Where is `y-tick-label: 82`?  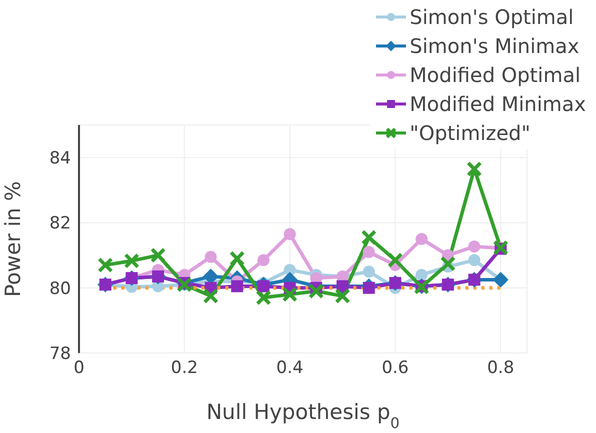 y-tick-label: 82 is located at coordinates (60, 224).